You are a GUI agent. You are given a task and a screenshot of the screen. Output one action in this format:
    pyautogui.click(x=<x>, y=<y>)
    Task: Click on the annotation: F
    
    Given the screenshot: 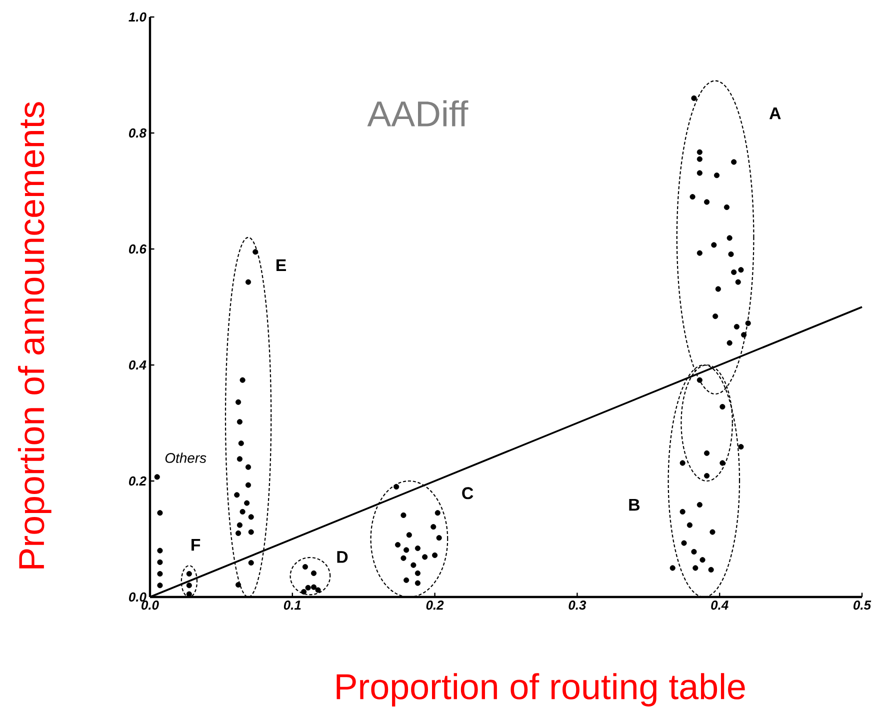 What is the action you would take?
    pyautogui.click(x=196, y=544)
    